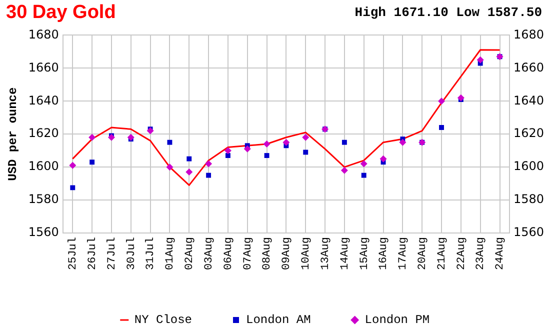 The image size is (550, 336). What do you see at coordinates (43, 133) in the screenshot?
I see `y-tick-label: 1620` at bounding box center [43, 133].